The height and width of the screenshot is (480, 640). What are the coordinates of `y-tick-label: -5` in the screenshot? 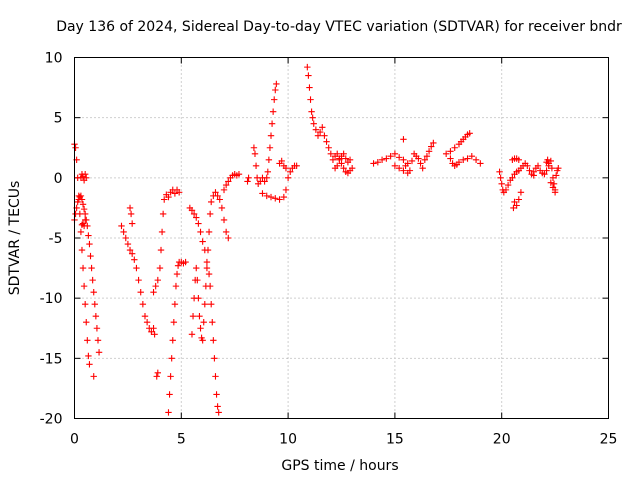 It's located at (56, 239).